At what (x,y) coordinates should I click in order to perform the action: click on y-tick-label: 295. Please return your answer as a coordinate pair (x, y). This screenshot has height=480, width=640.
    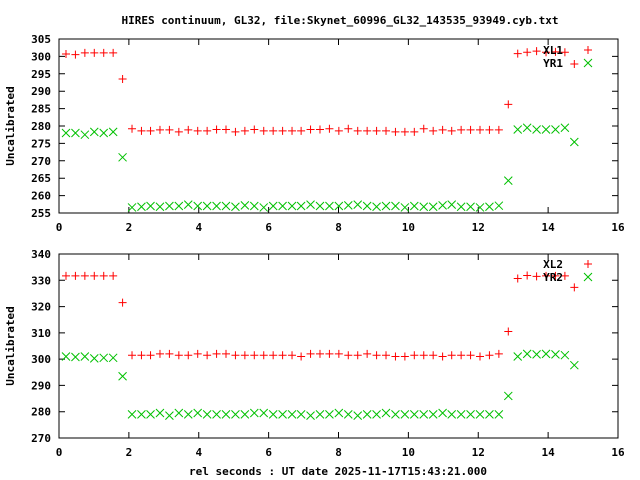
    Looking at the image, I should click on (41, 74).